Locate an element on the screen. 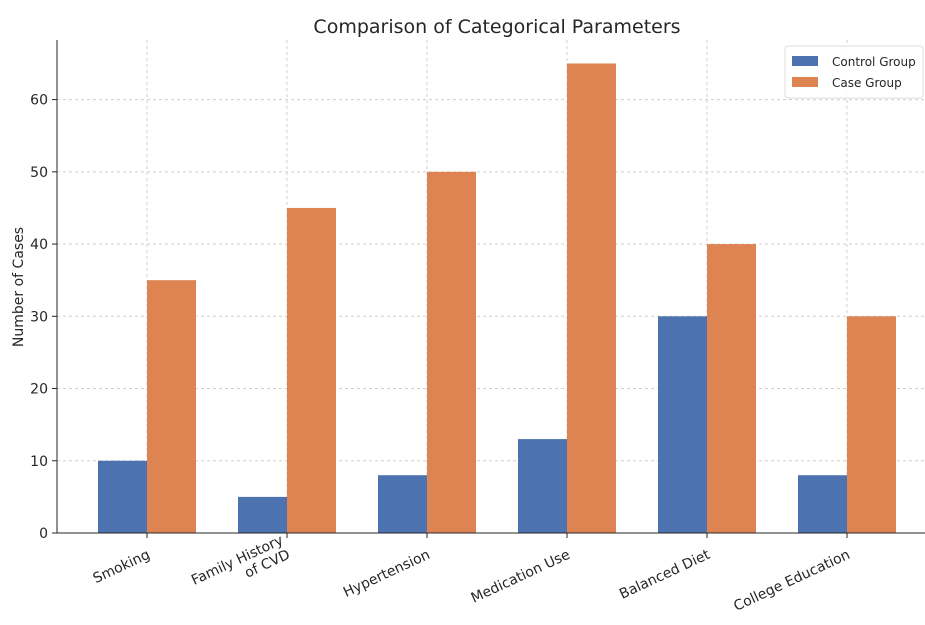 This screenshot has width=925, height=625. legend-label: Case Group is located at coordinates (867, 83).